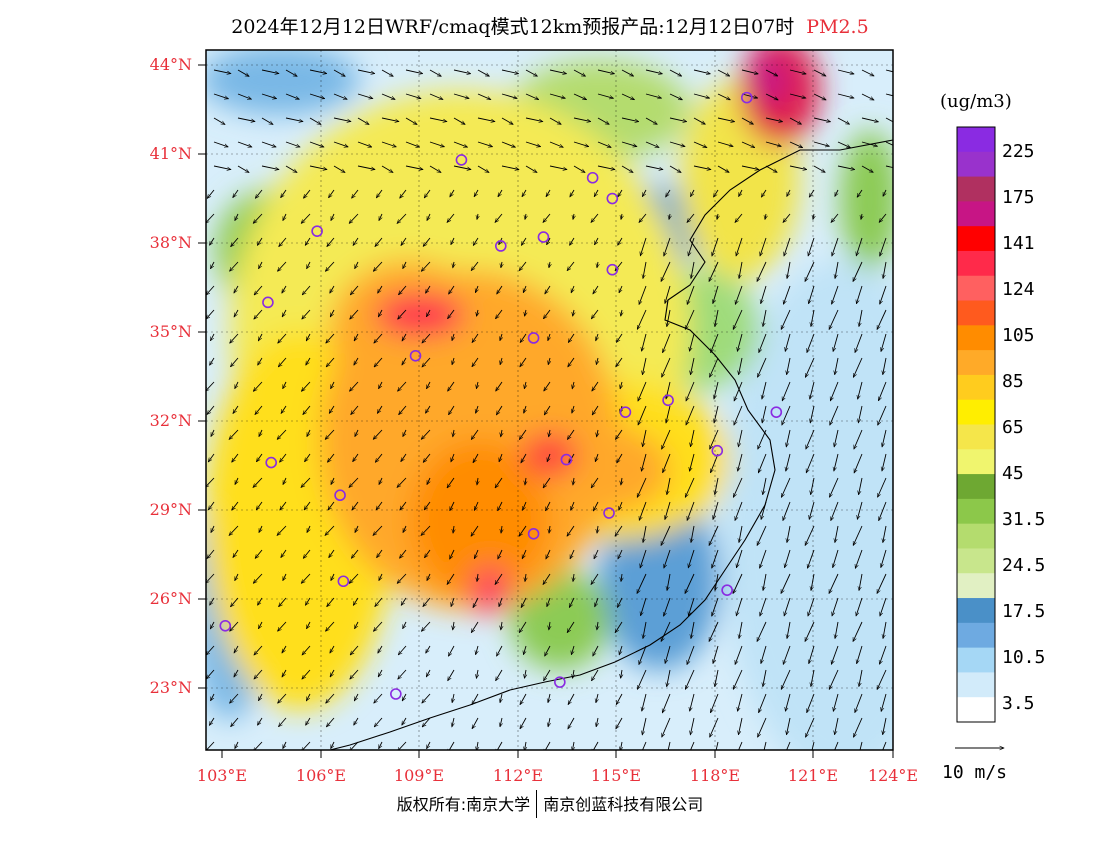  I want to click on colorbar, so click(976, 424).